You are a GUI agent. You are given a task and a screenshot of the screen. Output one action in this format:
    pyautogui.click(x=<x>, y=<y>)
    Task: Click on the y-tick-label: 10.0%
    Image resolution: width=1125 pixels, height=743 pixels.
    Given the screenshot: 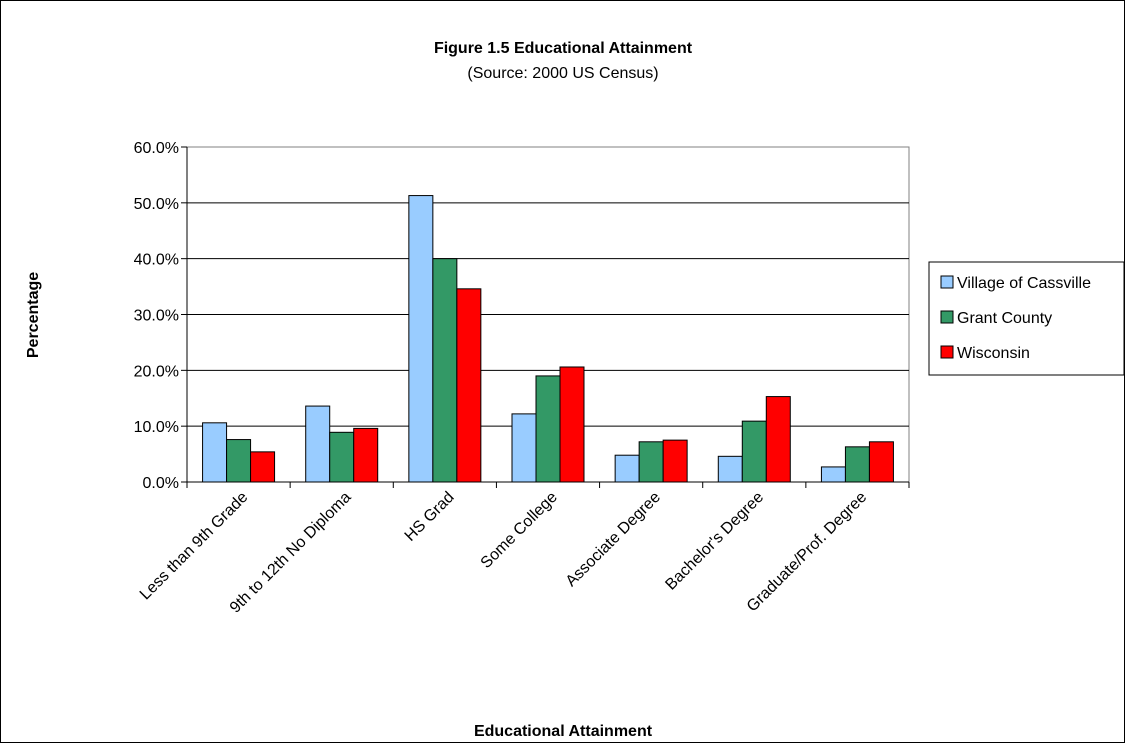 What is the action you would take?
    pyautogui.click(x=156, y=427)
    